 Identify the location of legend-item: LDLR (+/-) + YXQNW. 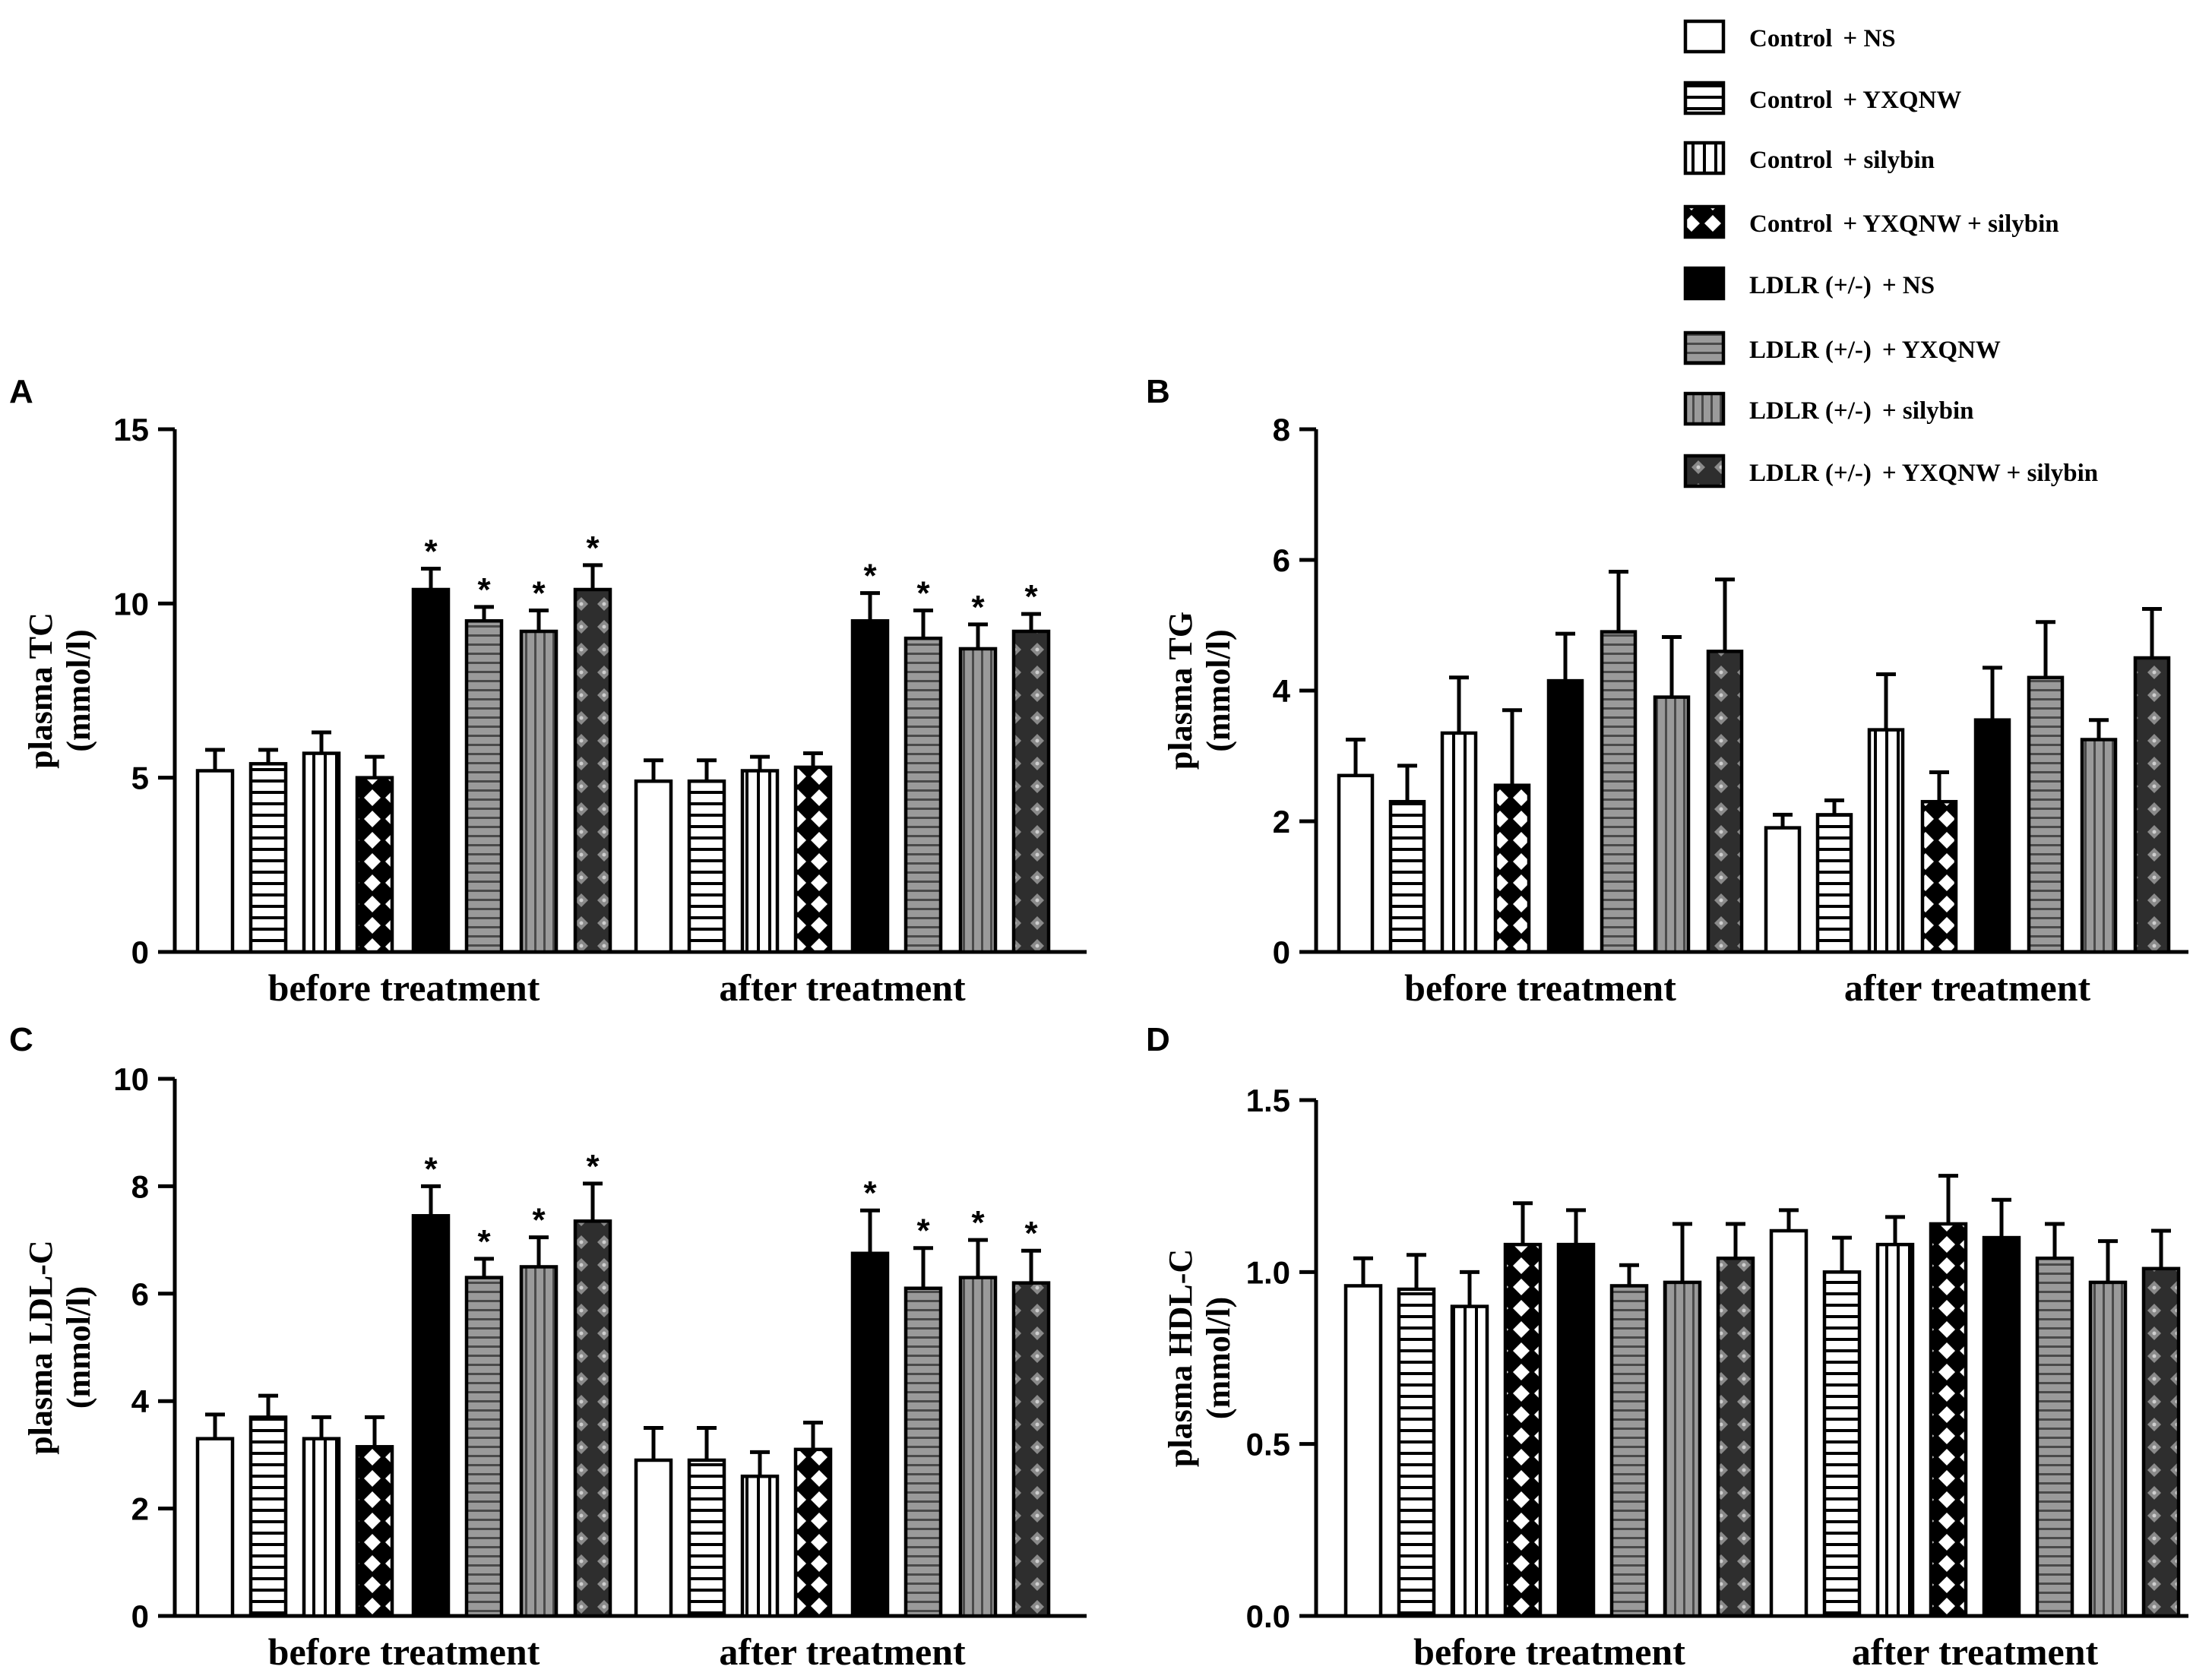
(1842, 347).